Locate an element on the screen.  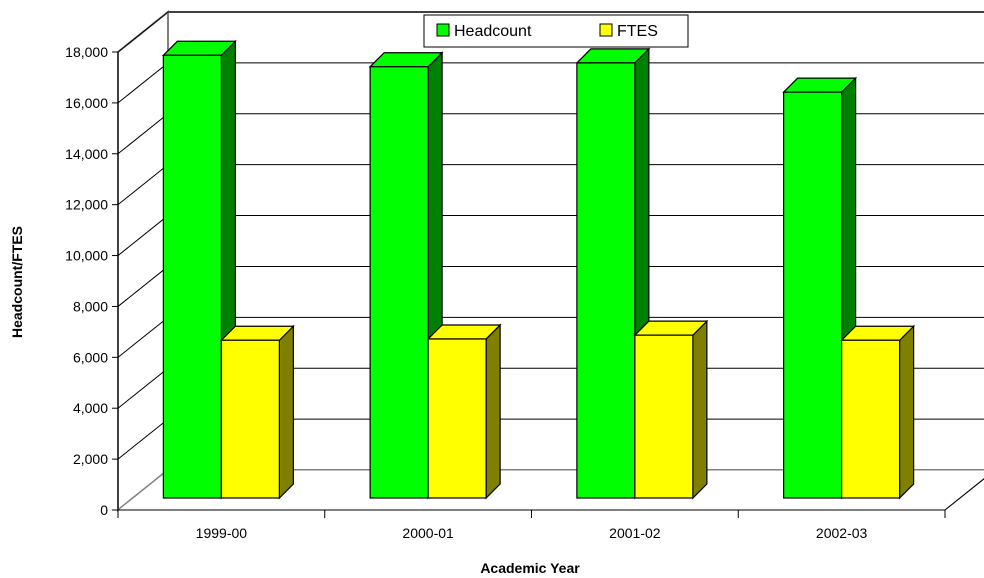
x-tick-label: 2001-02 is located at coordinates (635, 533).